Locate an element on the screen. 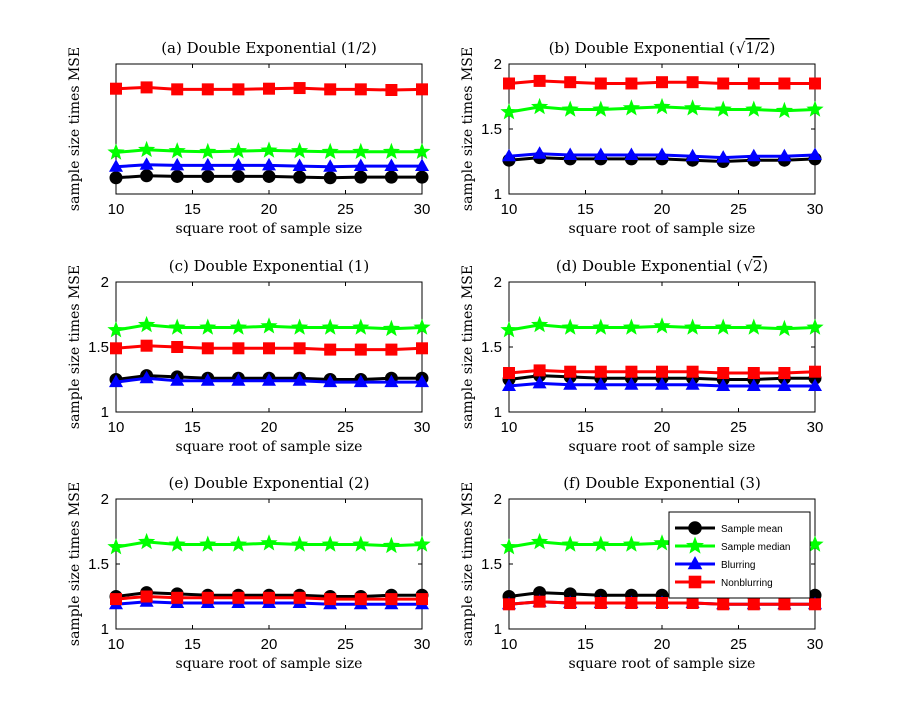 The height and width of the screenshot is (726, 899). legend-item: Nonblurring is located at coordinates (724, 582).